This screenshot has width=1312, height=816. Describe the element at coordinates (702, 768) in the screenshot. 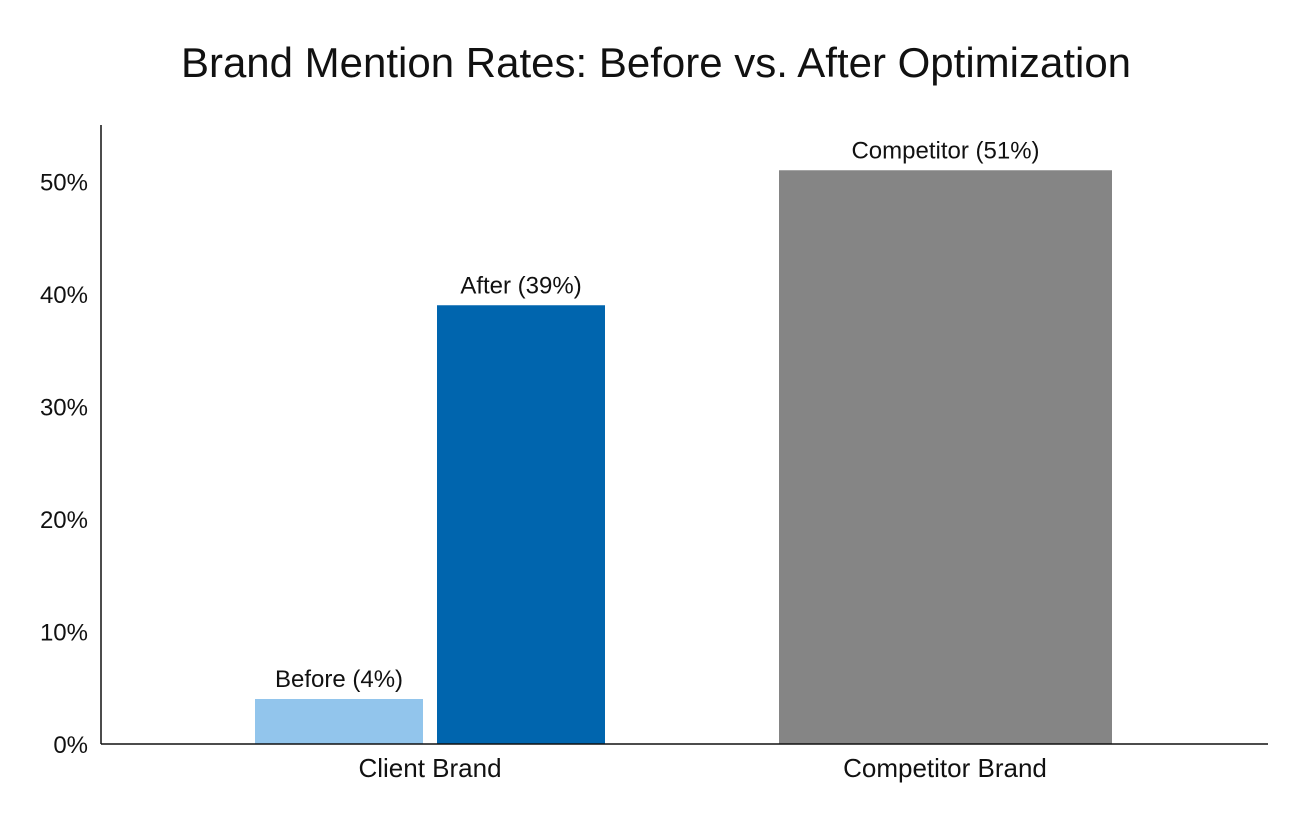

I see `category-labels: Client Brand Competitor Brand` at that location.